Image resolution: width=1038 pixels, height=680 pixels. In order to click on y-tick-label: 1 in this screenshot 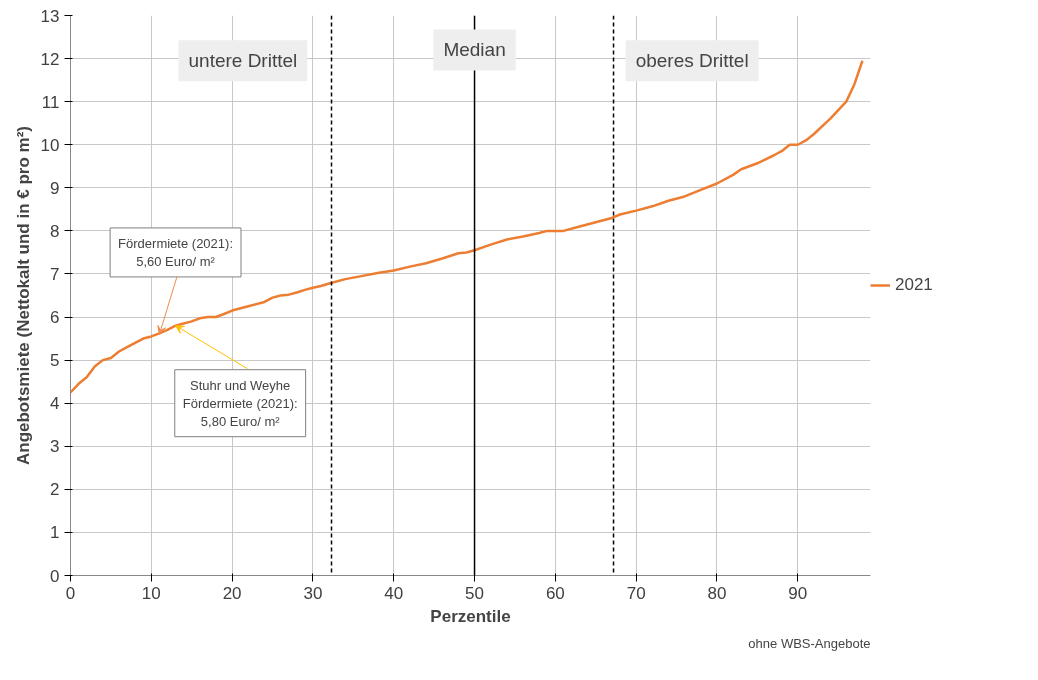, I will do `click(55, 533)`.